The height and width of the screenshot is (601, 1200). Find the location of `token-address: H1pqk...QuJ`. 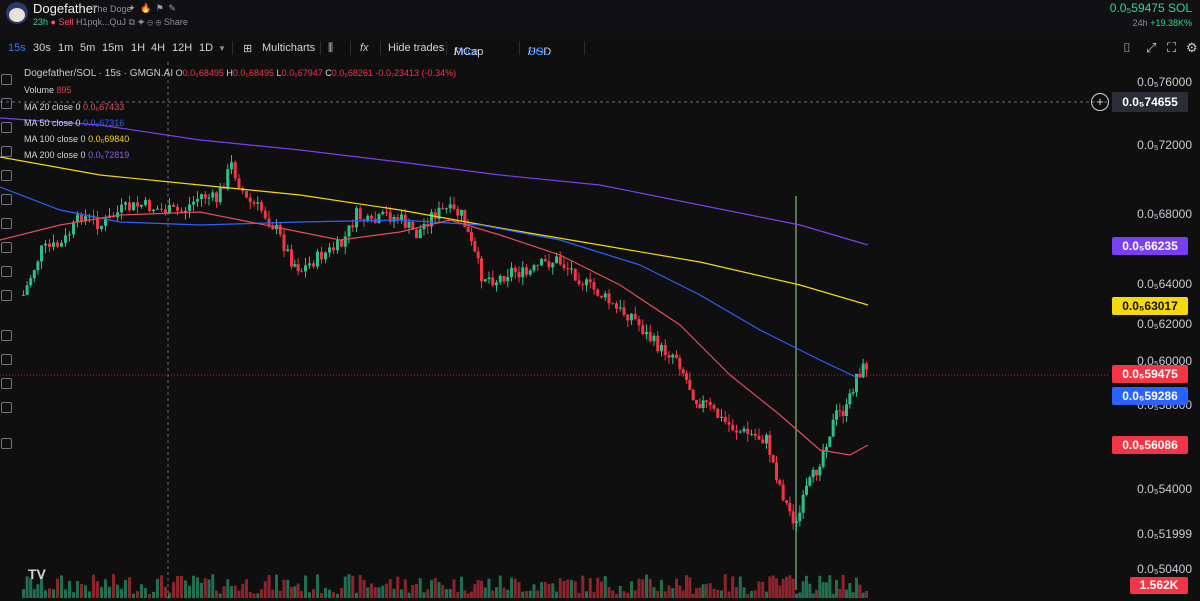

token-address: H1pqk...QuJ is located at coordinates (101, 22).